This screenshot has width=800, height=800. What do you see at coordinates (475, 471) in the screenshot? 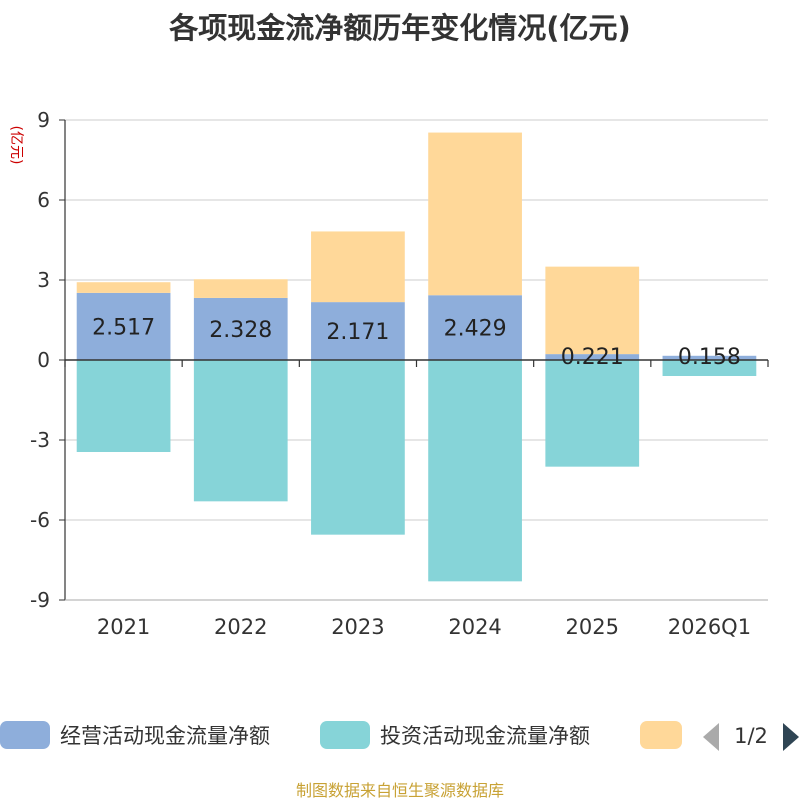
I see `bar-2-2024` at bounding box center [475, 471].